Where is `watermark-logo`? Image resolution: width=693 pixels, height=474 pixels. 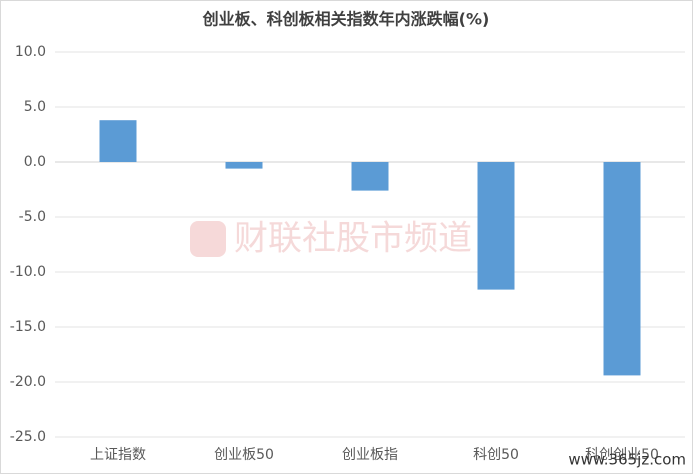 watermark-logo is located at coordinates (208, 239).